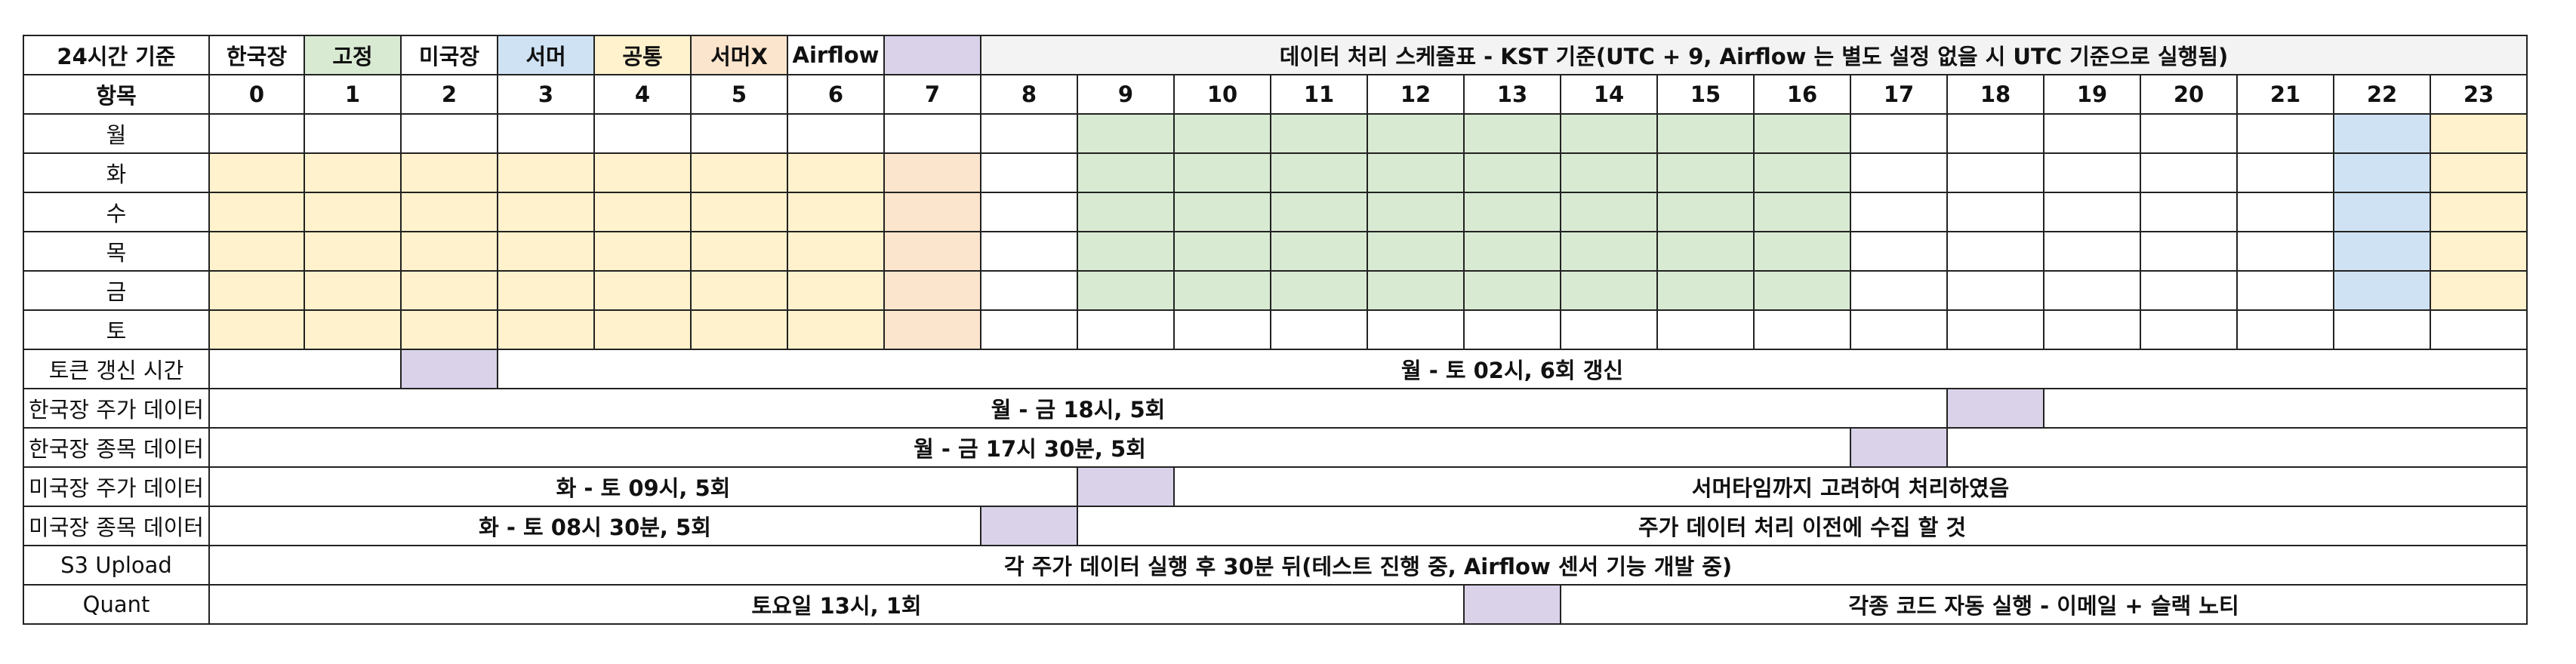 This screenshot has height=664, width=2576. I want to click on hour-header-cell: 18, so click(1995, 94).